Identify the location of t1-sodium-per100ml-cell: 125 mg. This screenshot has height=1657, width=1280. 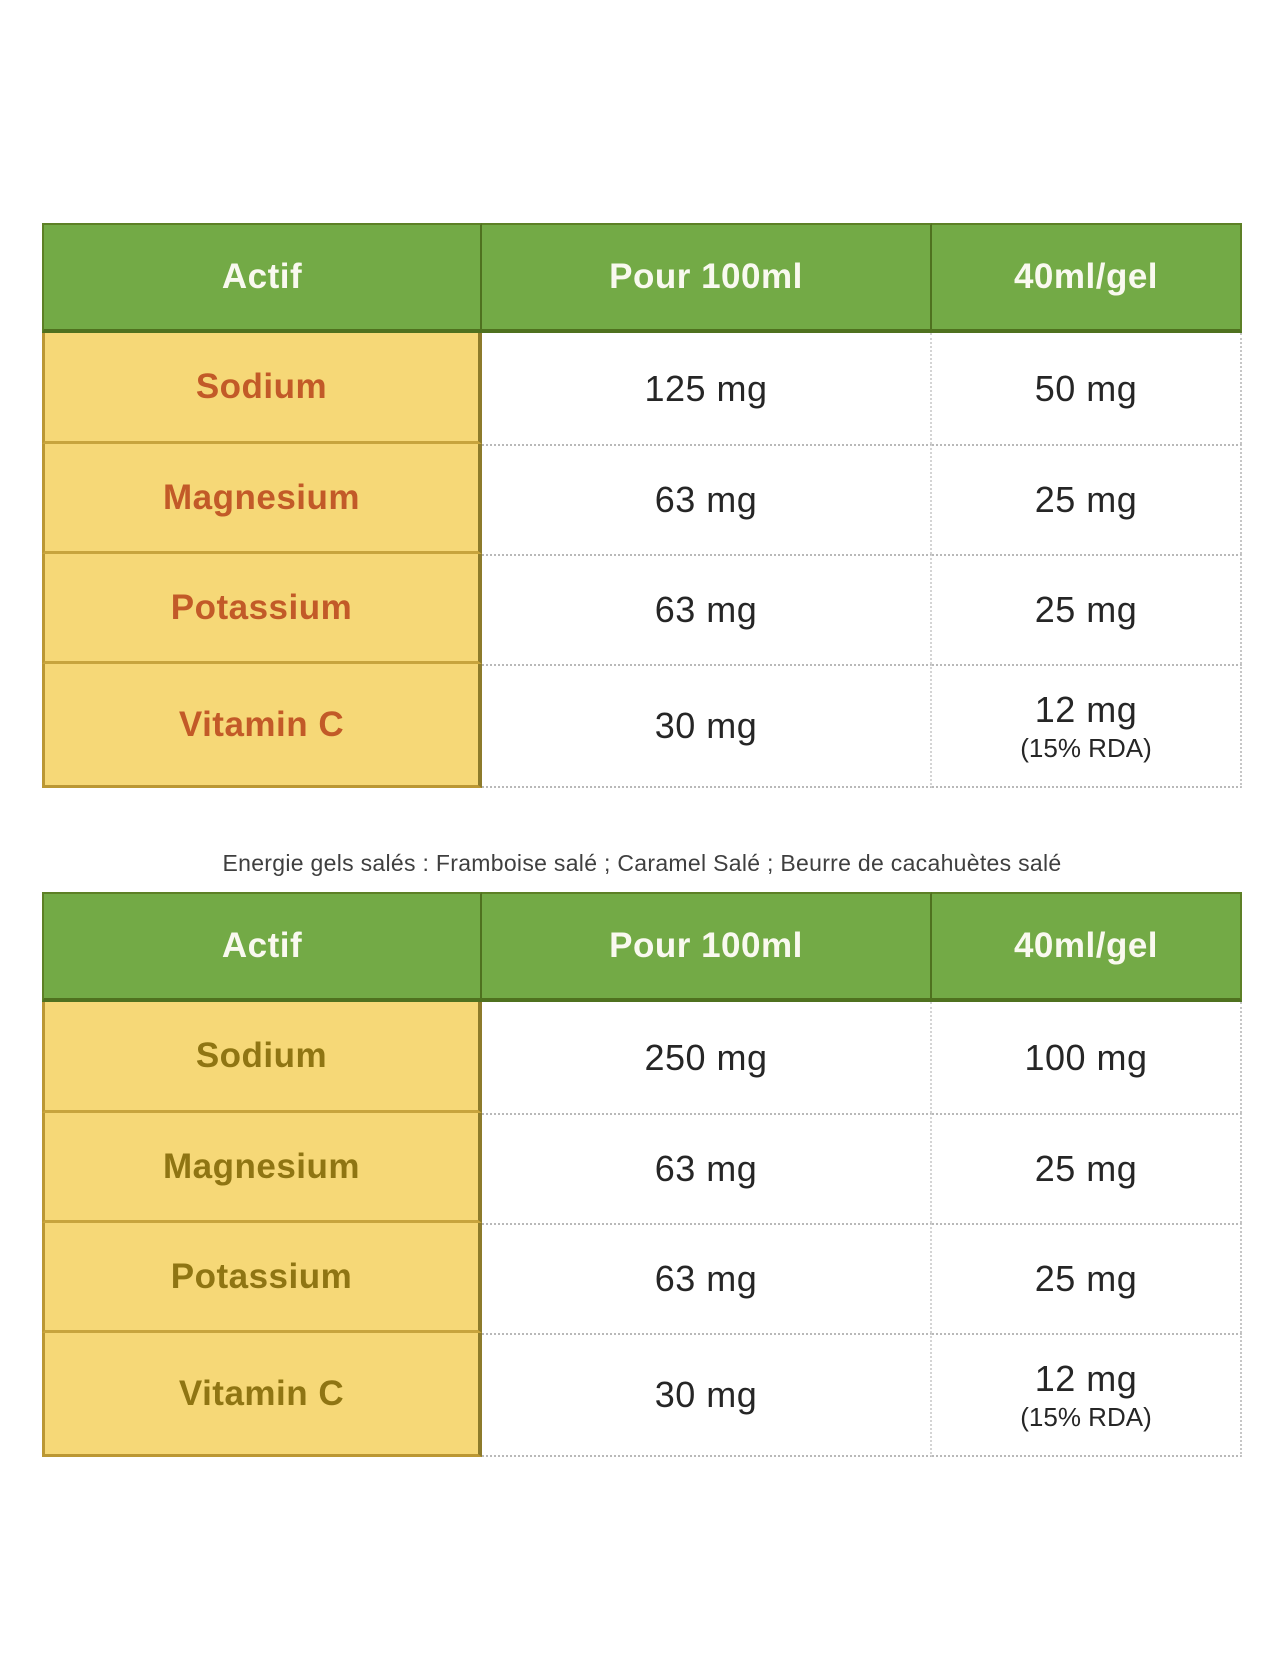
(707, 388).